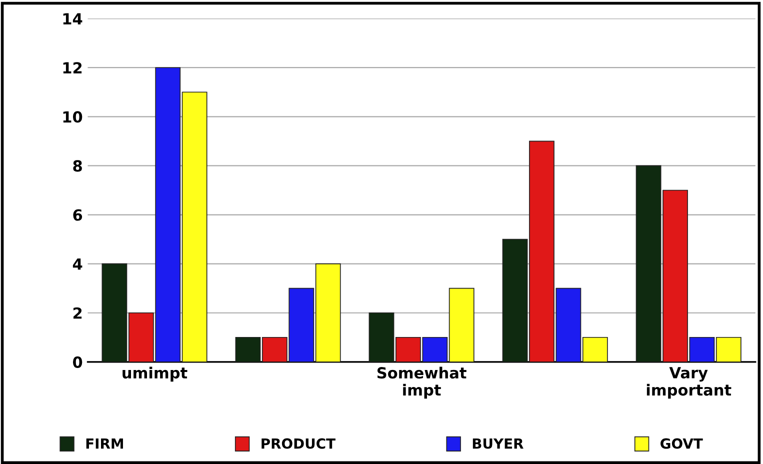 The image size is (763, 464). I want to click on y-tick-label: 14, so click(72, 18).